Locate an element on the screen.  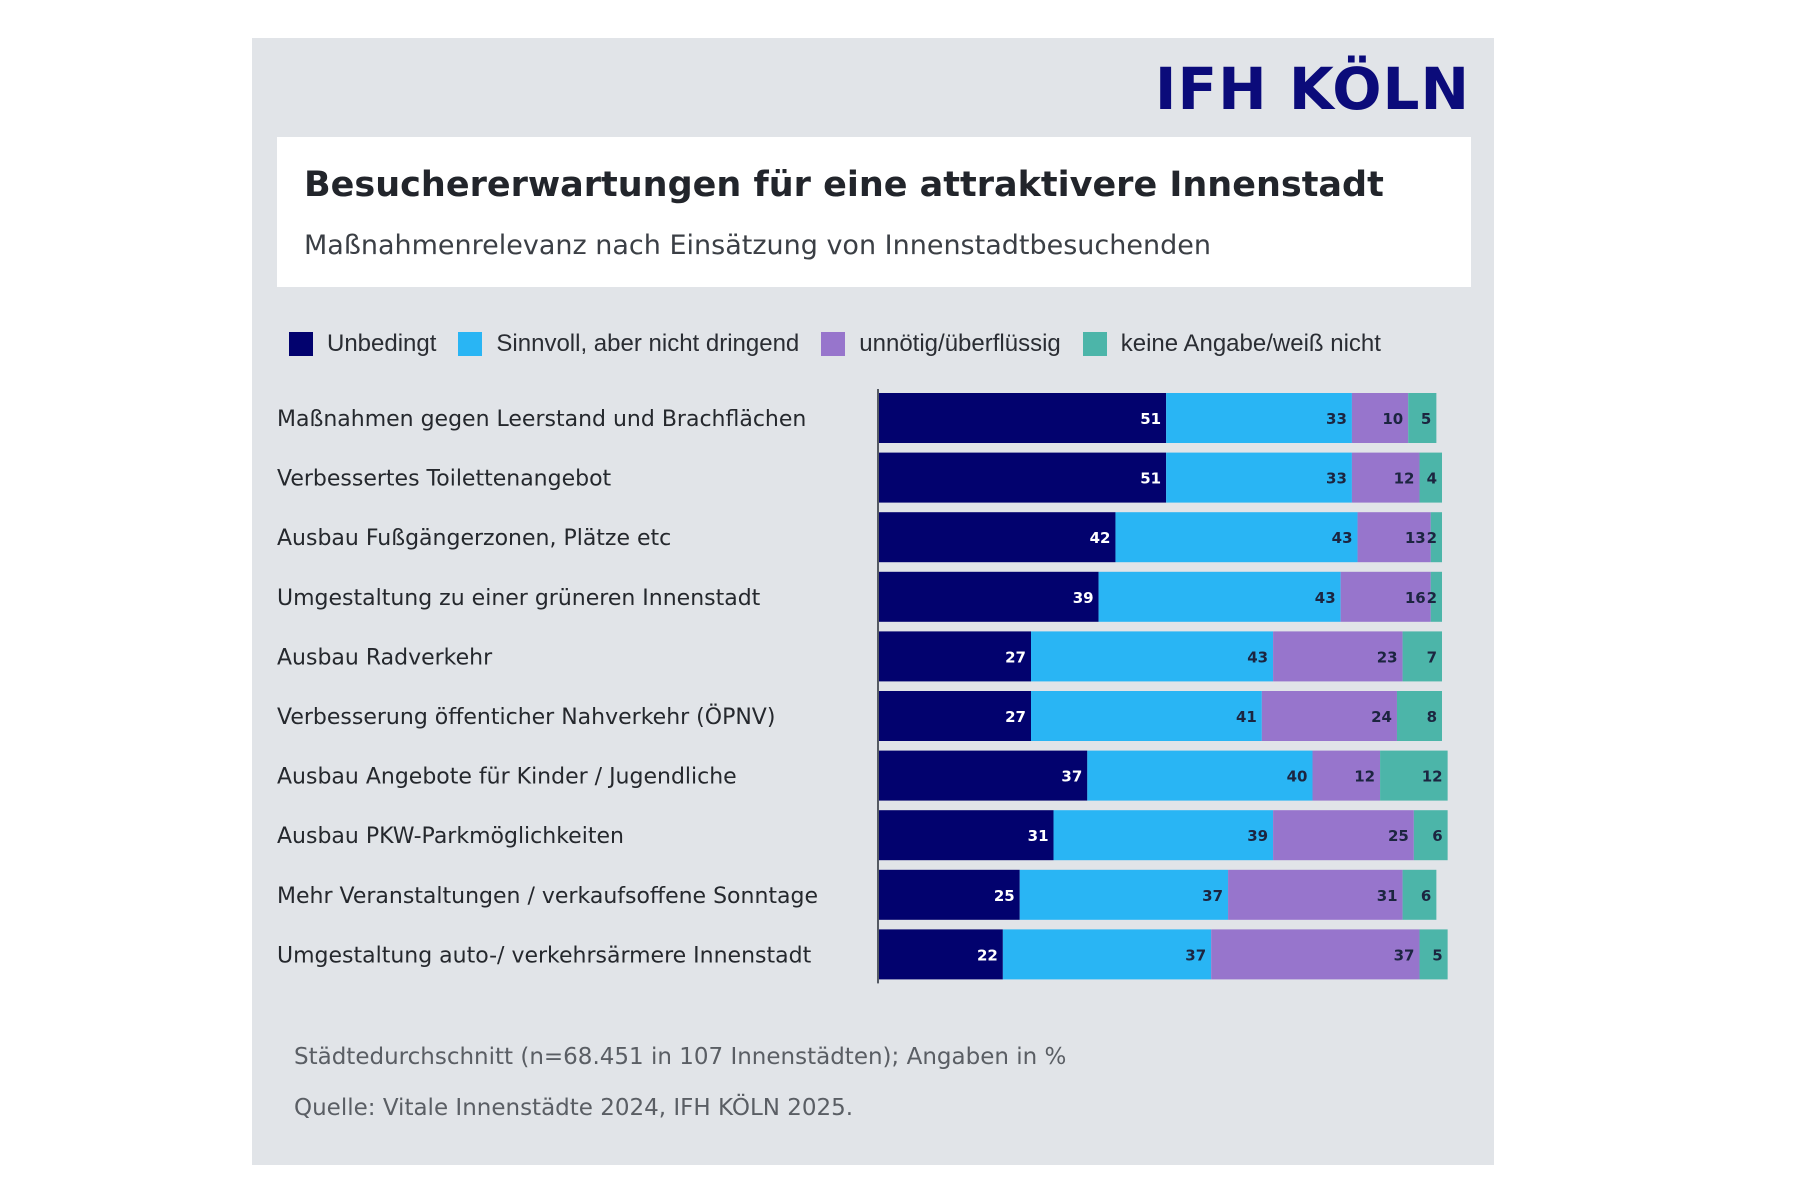
data-label: 33 is located at coordinates (1336, 479).